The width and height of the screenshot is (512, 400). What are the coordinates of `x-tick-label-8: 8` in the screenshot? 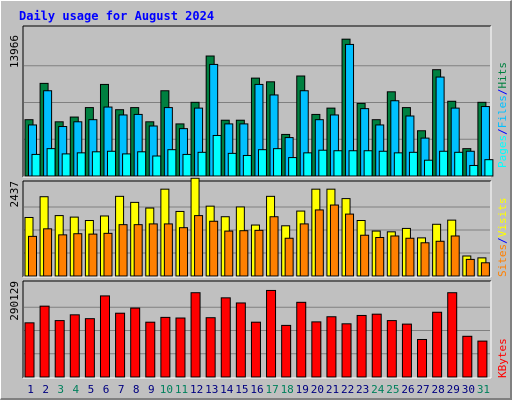 It's located at (136, 389).